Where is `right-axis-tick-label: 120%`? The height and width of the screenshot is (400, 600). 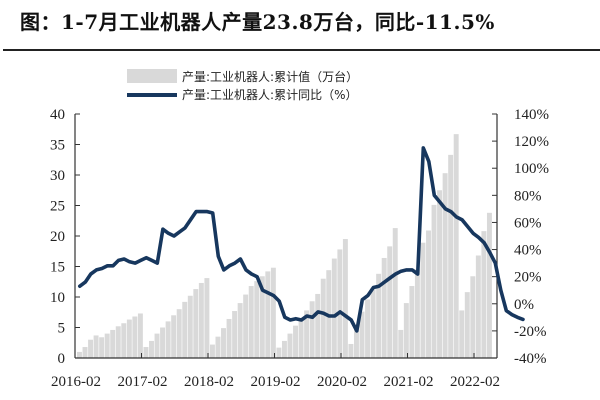
right-axis-tick-label: 120% is located at coordinates (531, 142).